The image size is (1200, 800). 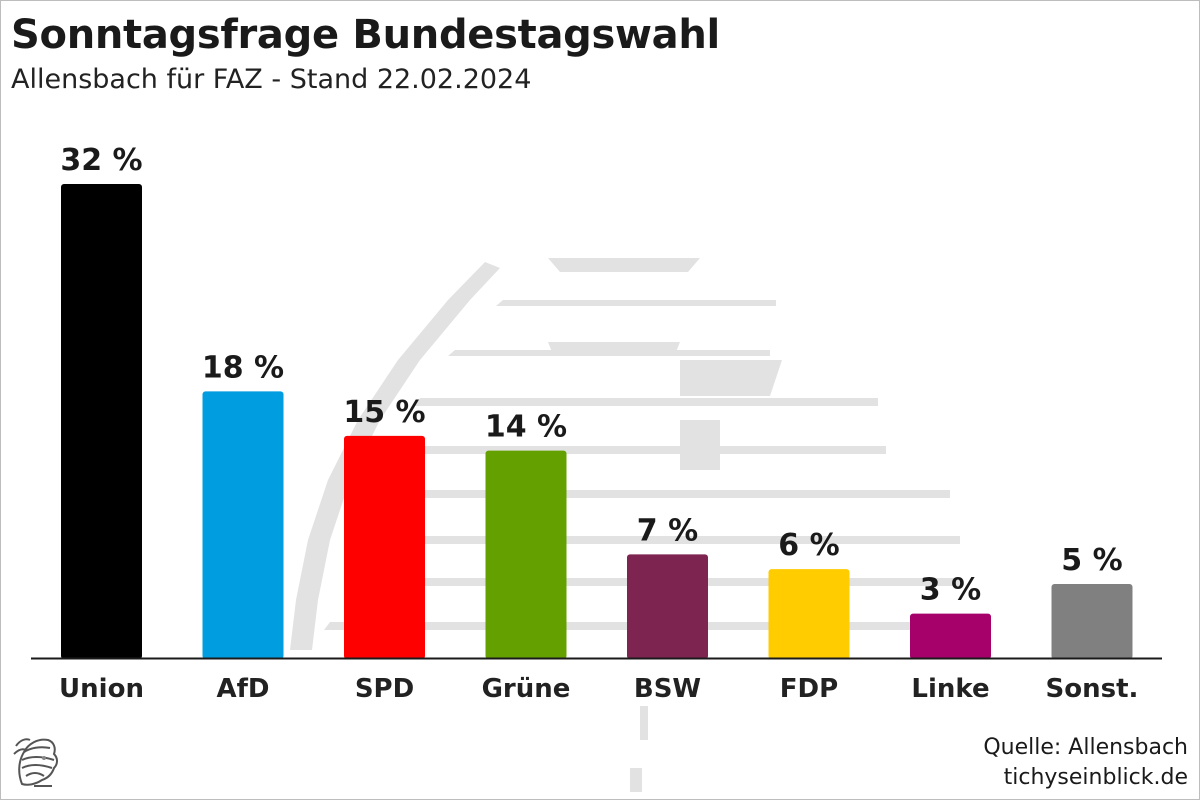 What do you see at coordinates (243, 367) in the screenshot?
I see `value-label-afd: 18 %` at bounding box center [243, 367].